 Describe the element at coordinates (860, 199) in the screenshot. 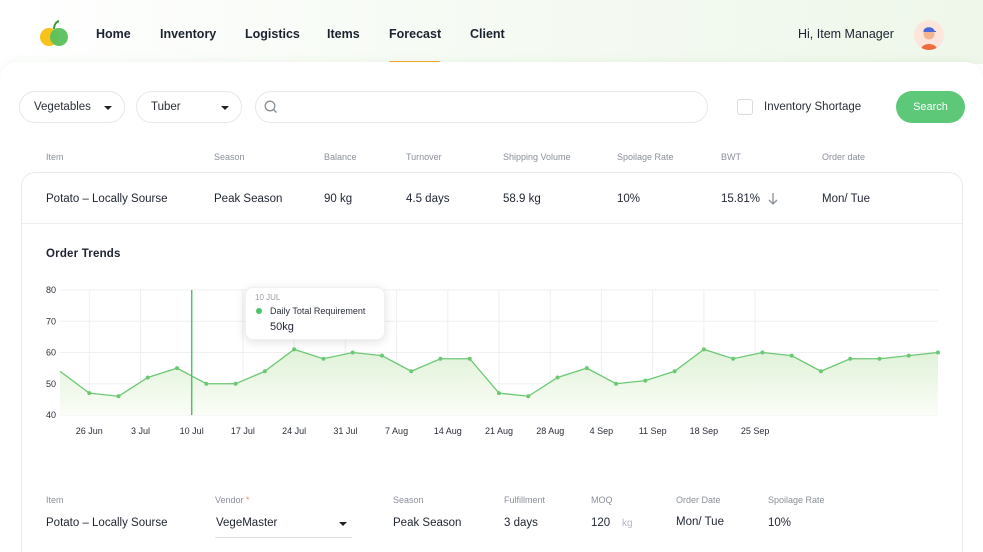

I see `order-day-b: Tue` at that location.